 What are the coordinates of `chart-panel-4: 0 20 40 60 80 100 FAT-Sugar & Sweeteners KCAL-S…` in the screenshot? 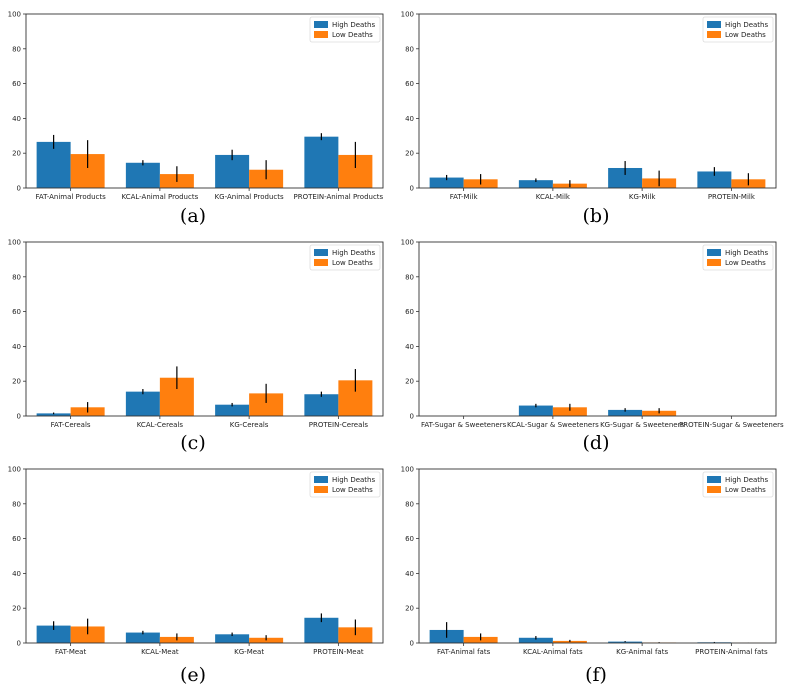 It's located at (592, 334).